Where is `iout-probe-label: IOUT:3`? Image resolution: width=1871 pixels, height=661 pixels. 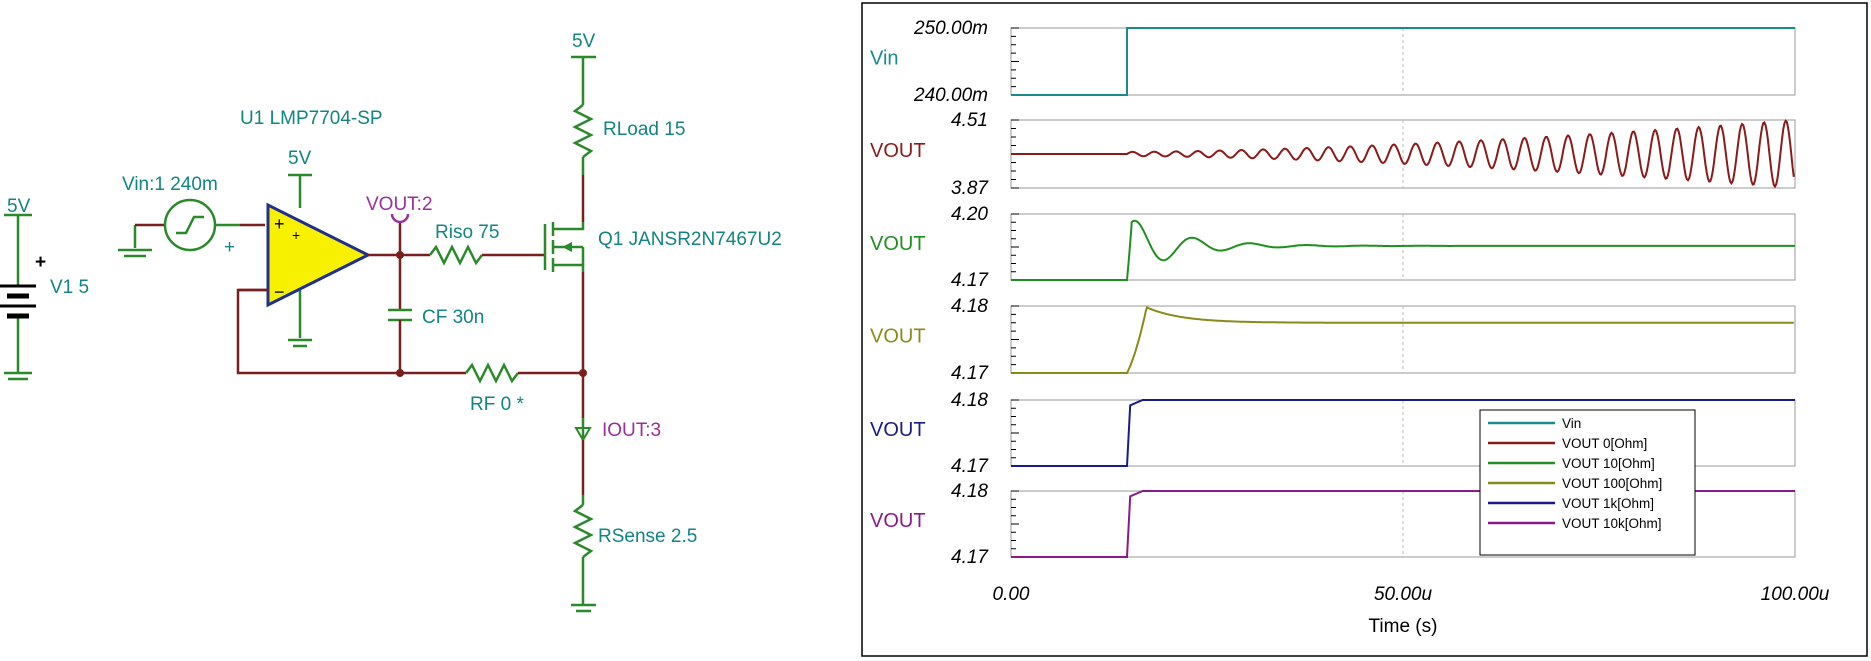 iout-probe-label: IOUT:3 is located at coordinates (631, 430).